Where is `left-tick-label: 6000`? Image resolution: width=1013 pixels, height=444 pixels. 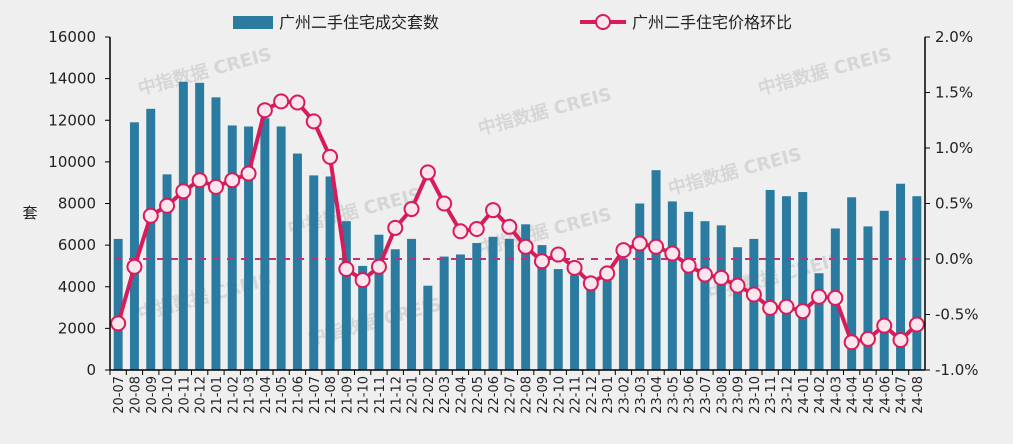
left-tick-label: 6000 is located at coordinates (77, 245).